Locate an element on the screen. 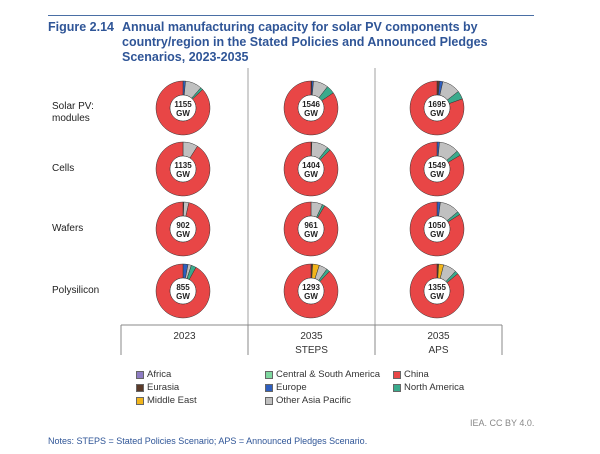  donut-total-label: 1050 is located at coordinates (437, 225).